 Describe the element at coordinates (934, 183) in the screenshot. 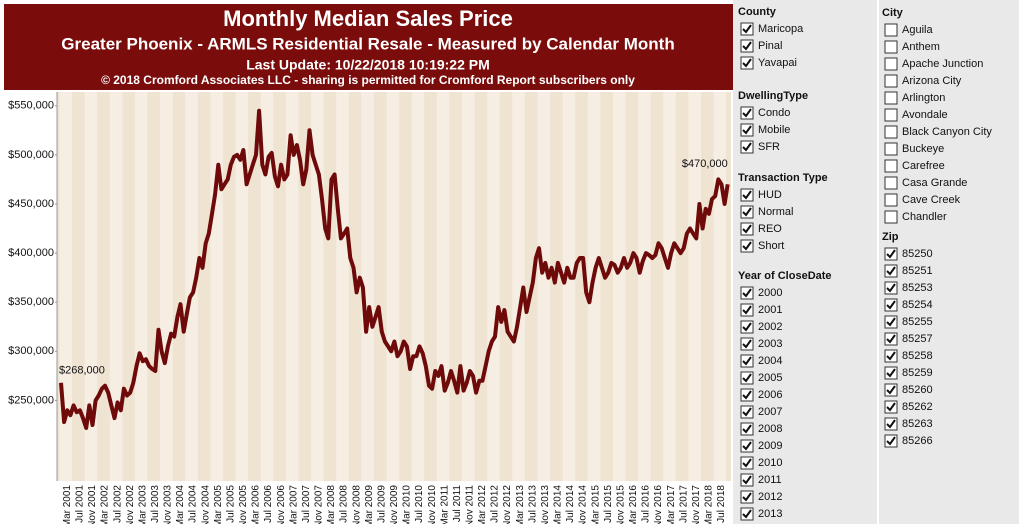

I see `filter-option: Casa Grande` at that location.